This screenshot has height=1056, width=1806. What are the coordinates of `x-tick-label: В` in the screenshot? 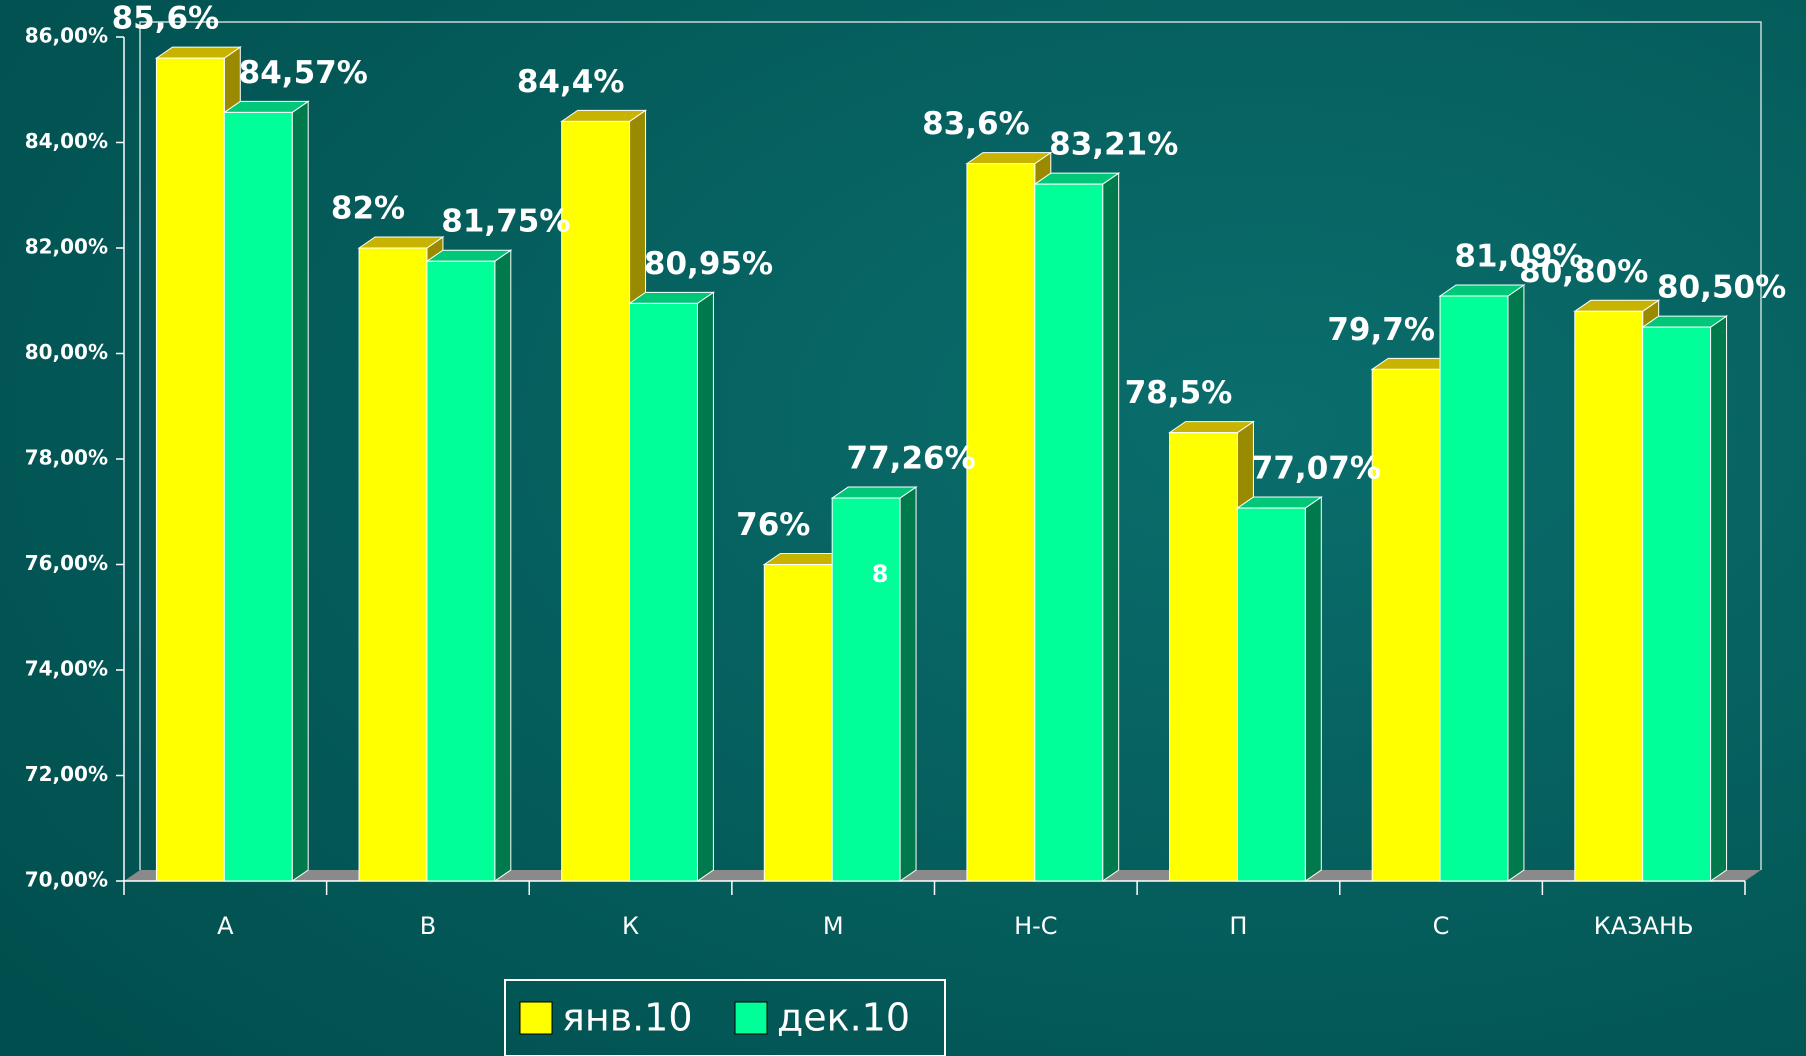 It's located at (428, 926).